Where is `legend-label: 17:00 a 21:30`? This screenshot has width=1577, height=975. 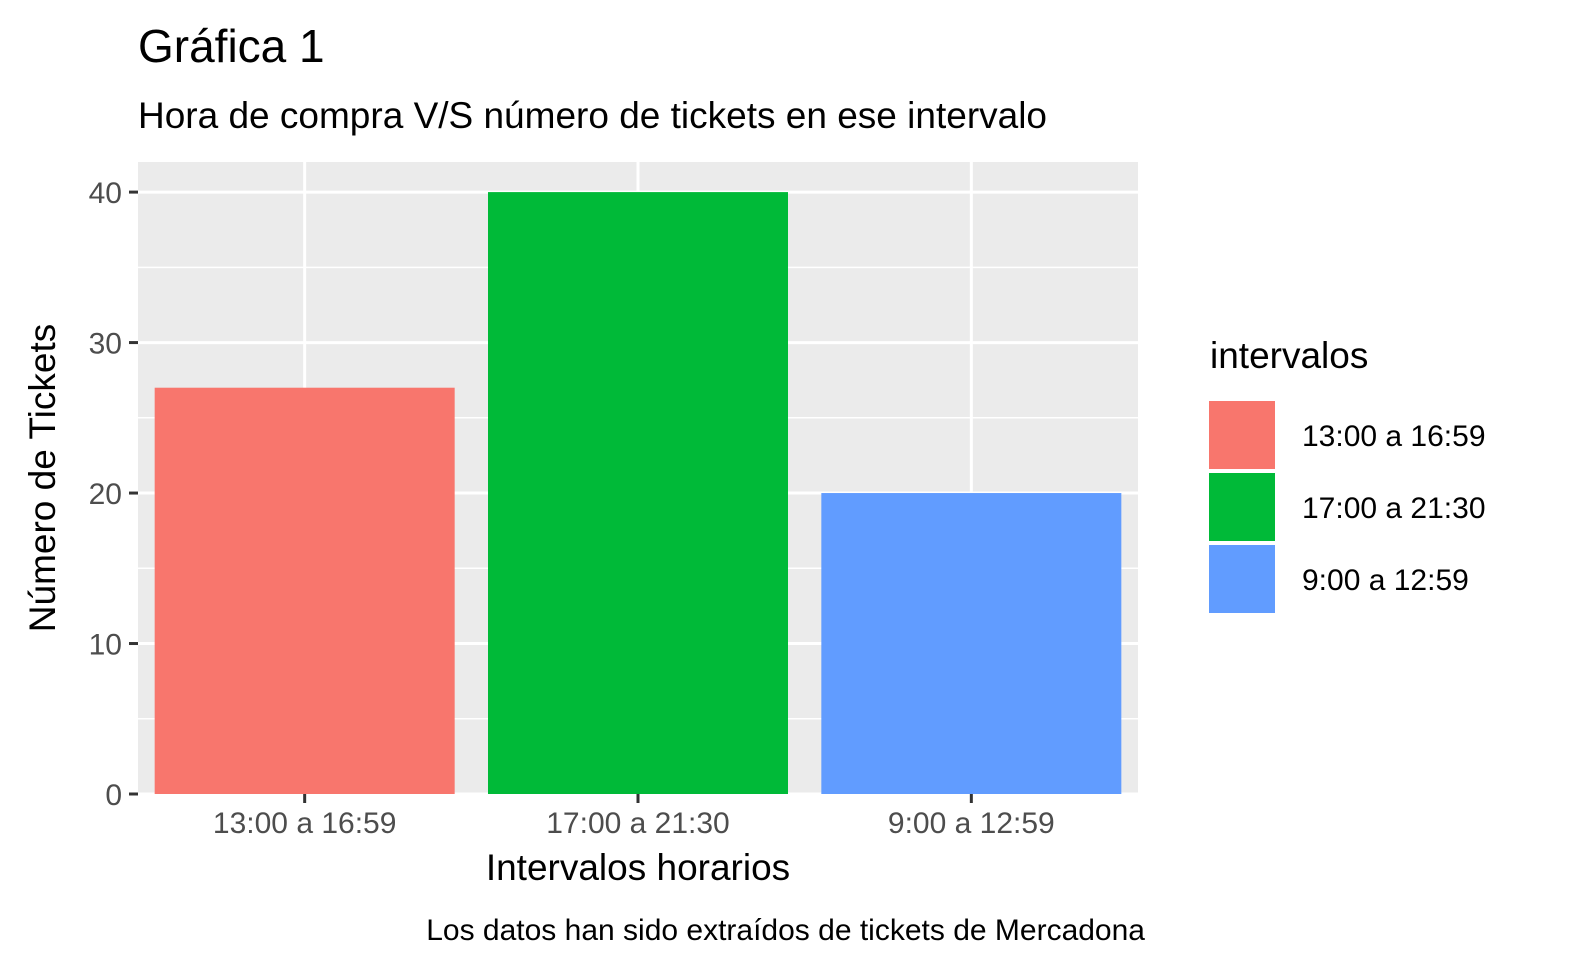 legend-label: 17:00 a 21:30 is located at coordinates (1394, 508).